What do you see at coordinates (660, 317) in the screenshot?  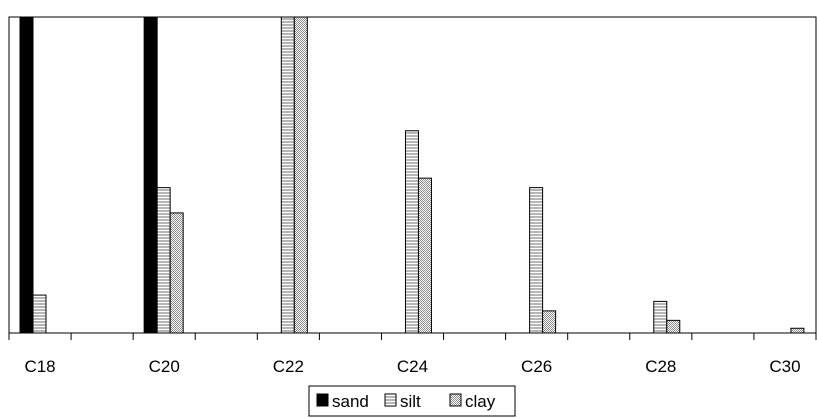 I see `bar-silt-c28` at bounding box center [660, 317].